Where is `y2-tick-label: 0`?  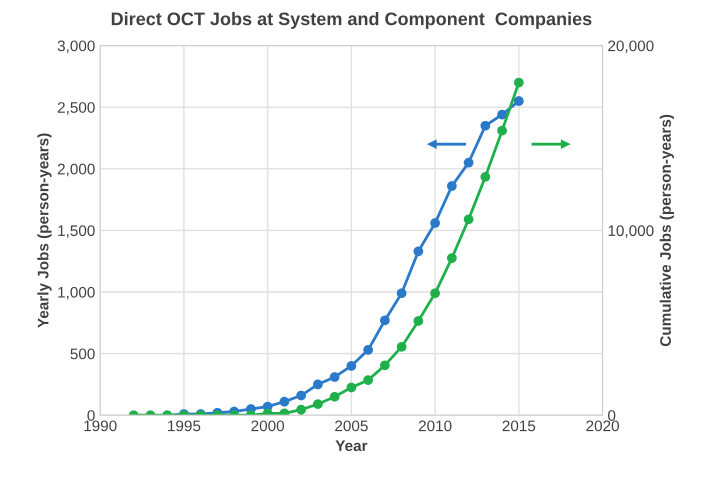 y2-tick-label: 0 is located at coordinates (612, 415).